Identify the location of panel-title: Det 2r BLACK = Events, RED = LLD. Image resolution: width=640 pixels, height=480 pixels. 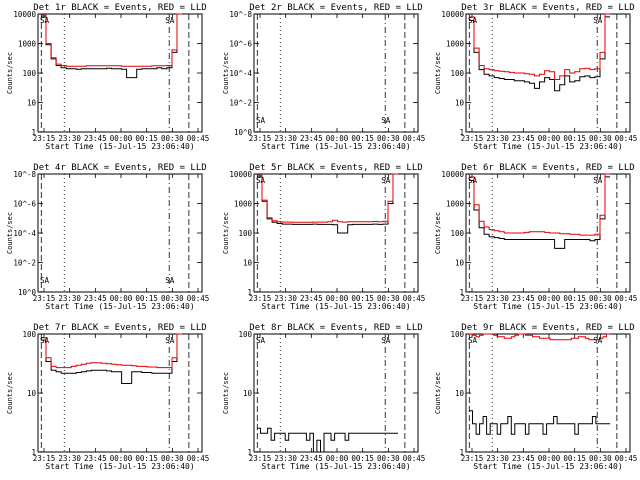
(335, 8).